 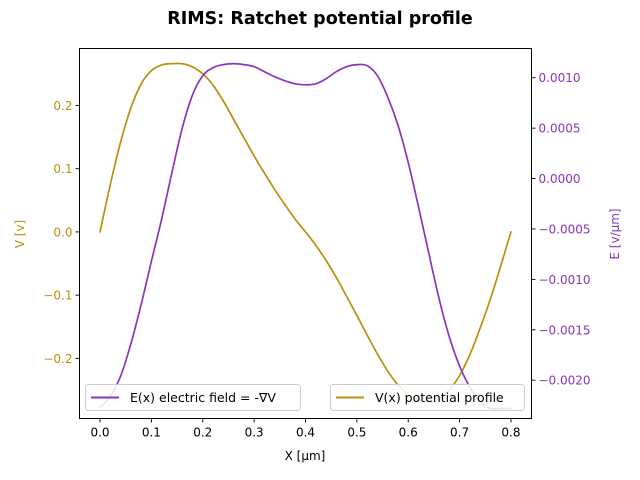 I want to click on x-tick-label: 0.6, so click(x=408, y=433).